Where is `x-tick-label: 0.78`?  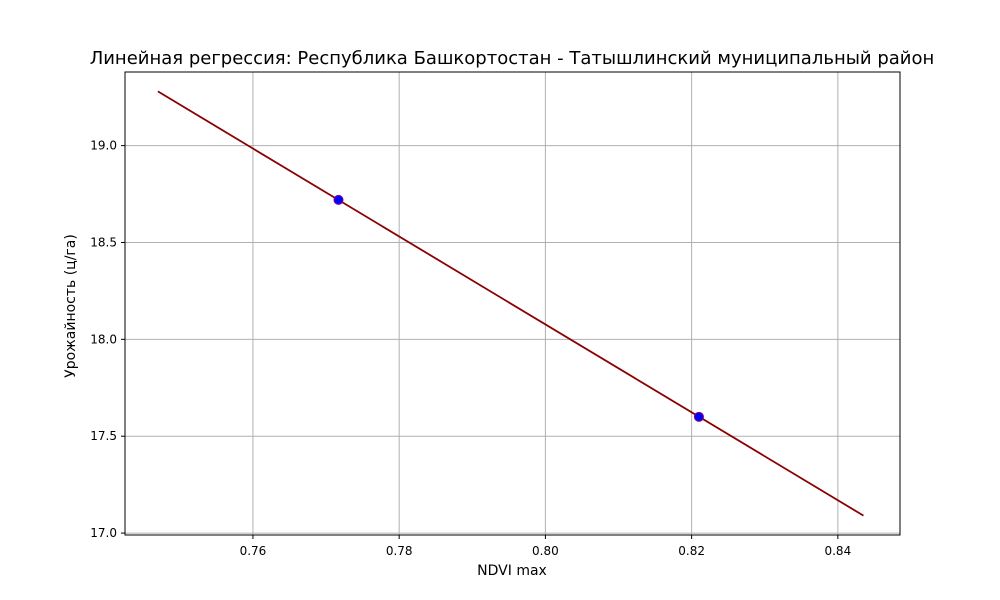 x-tick-label: 0.78 is located at coordinates (399, 551).